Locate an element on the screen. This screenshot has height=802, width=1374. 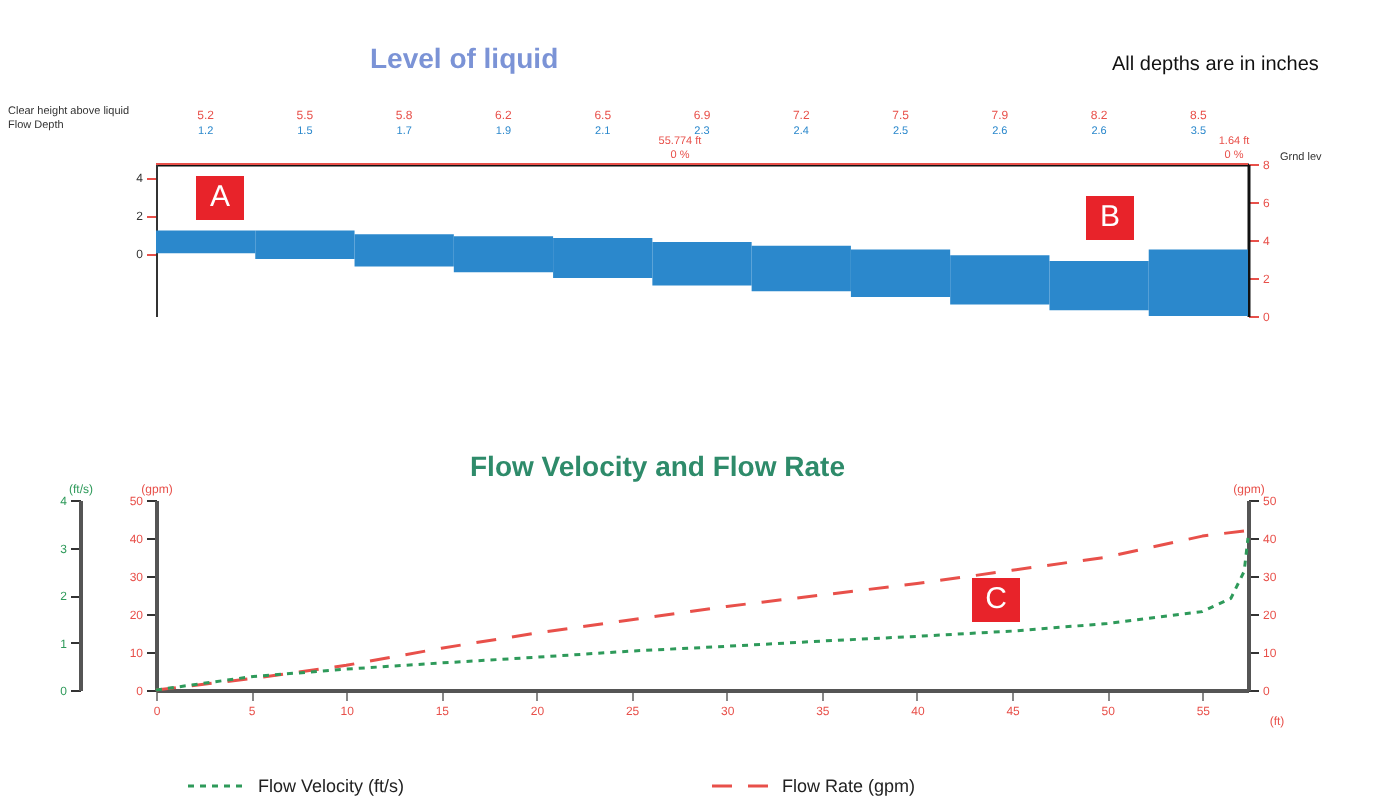
annotation: C is located at coordinates (996, 600).